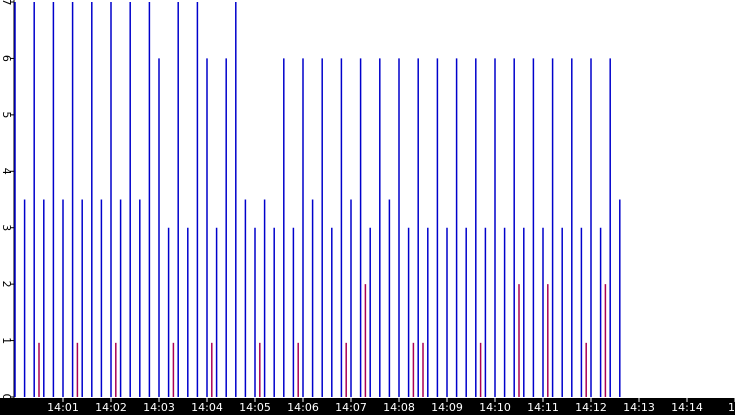 This screenshot has width=735, height=415. I want to click on y-tick-label: 1, so click(6, 340).